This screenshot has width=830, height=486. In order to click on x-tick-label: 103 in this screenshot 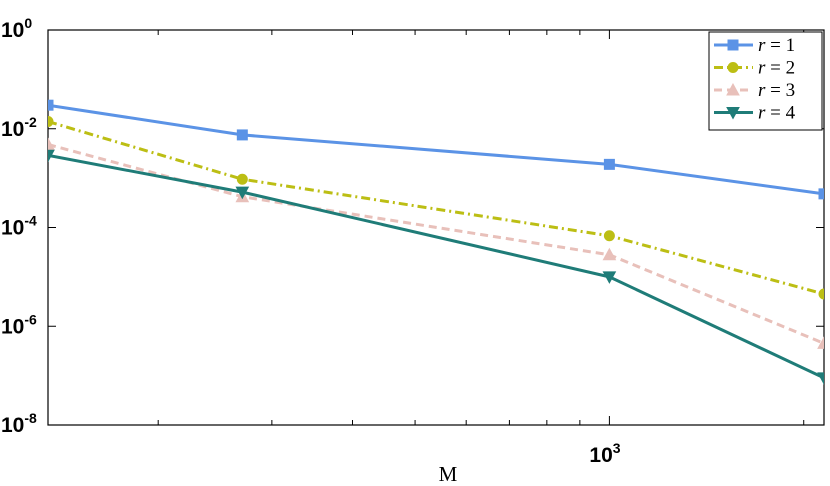, I will do `click(604, 453)`.